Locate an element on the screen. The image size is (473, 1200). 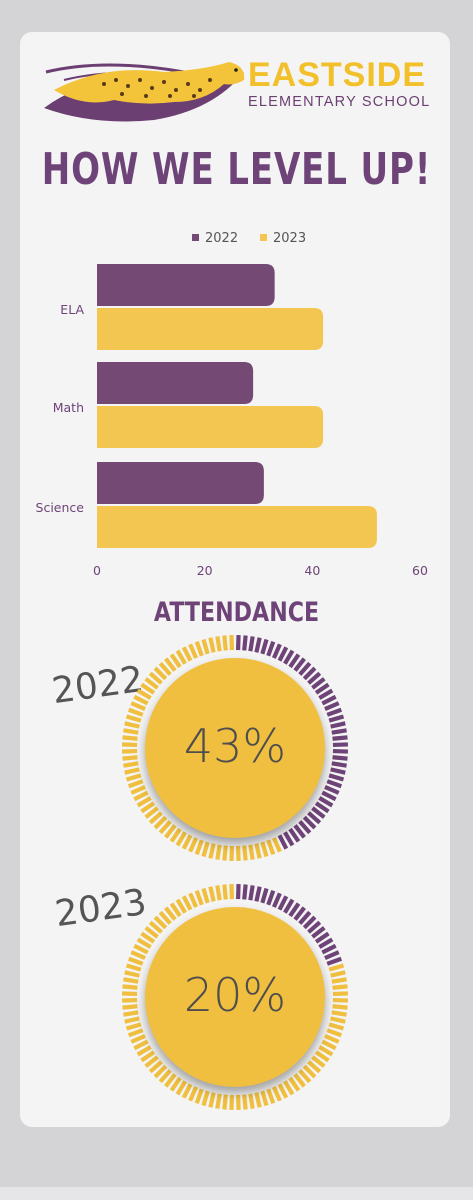
attendance-title: ATTENDANCE is located at coordinates (236, 612).